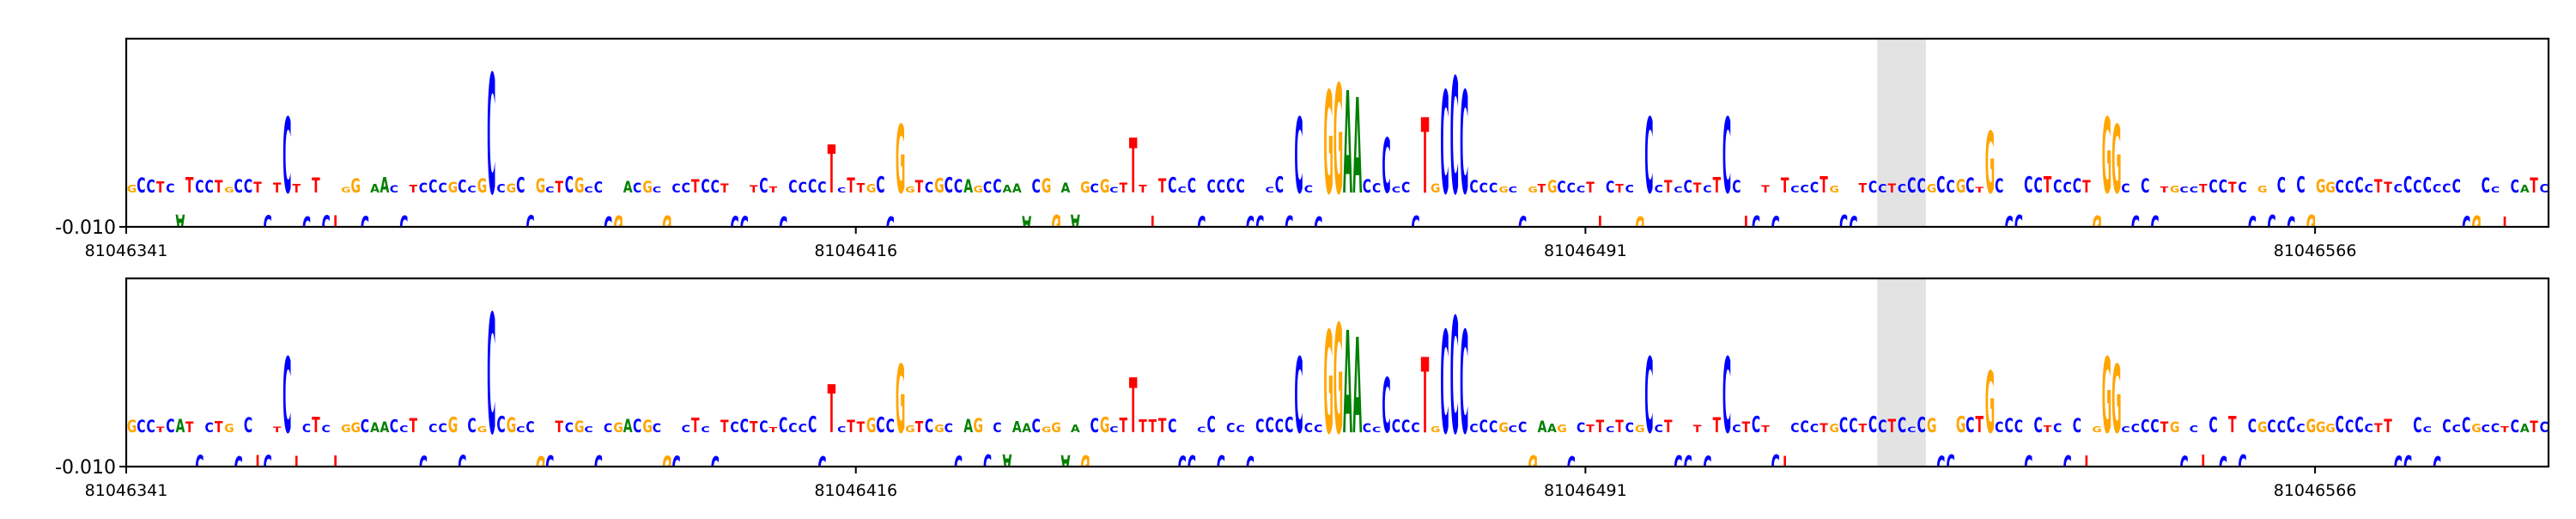 The height and width of the screenshot is (519, 2576). What do you see at coordinates (1902, 372) in the screenshot?
I see `highlight-band` at bounding box center [1902, 372].